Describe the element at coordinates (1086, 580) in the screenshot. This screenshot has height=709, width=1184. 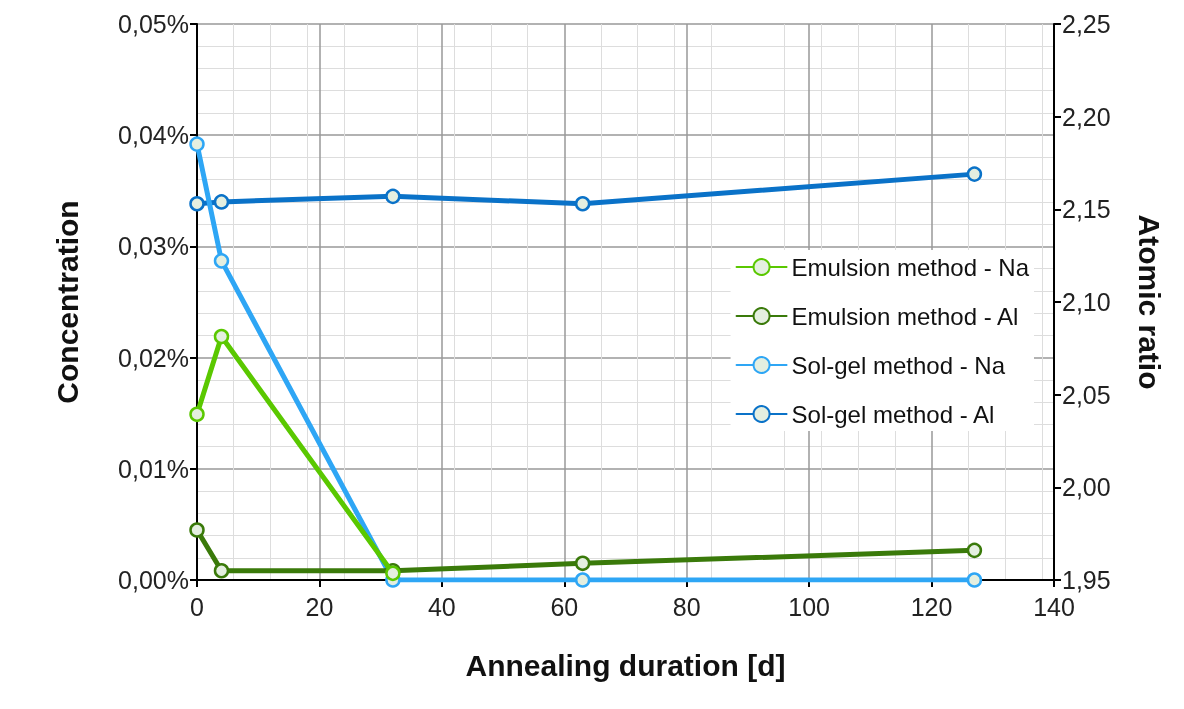
I see `y2-tick-label: 1,95` at that location.